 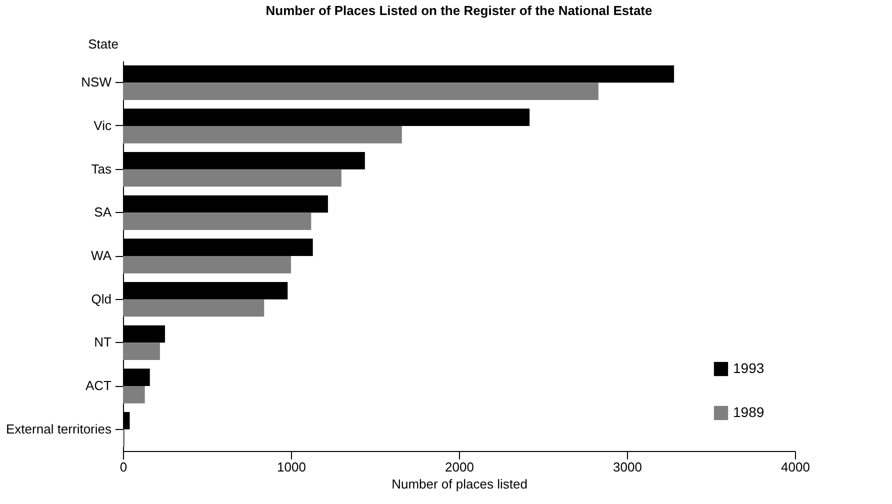 I want to click on x-tick-label: 3000, so click(x=627, y=467).